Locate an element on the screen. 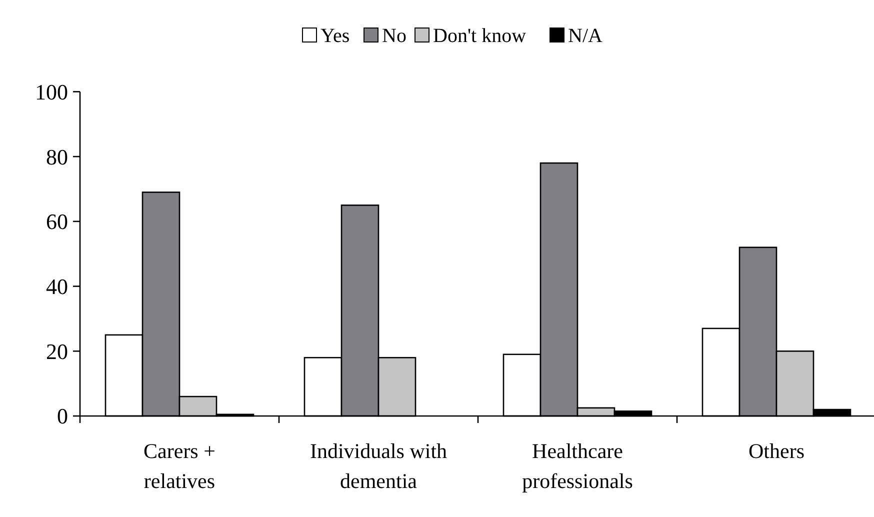 This screenshot has width=874, height=517. legend-label: Don't know is located at coordinates (480, 36).